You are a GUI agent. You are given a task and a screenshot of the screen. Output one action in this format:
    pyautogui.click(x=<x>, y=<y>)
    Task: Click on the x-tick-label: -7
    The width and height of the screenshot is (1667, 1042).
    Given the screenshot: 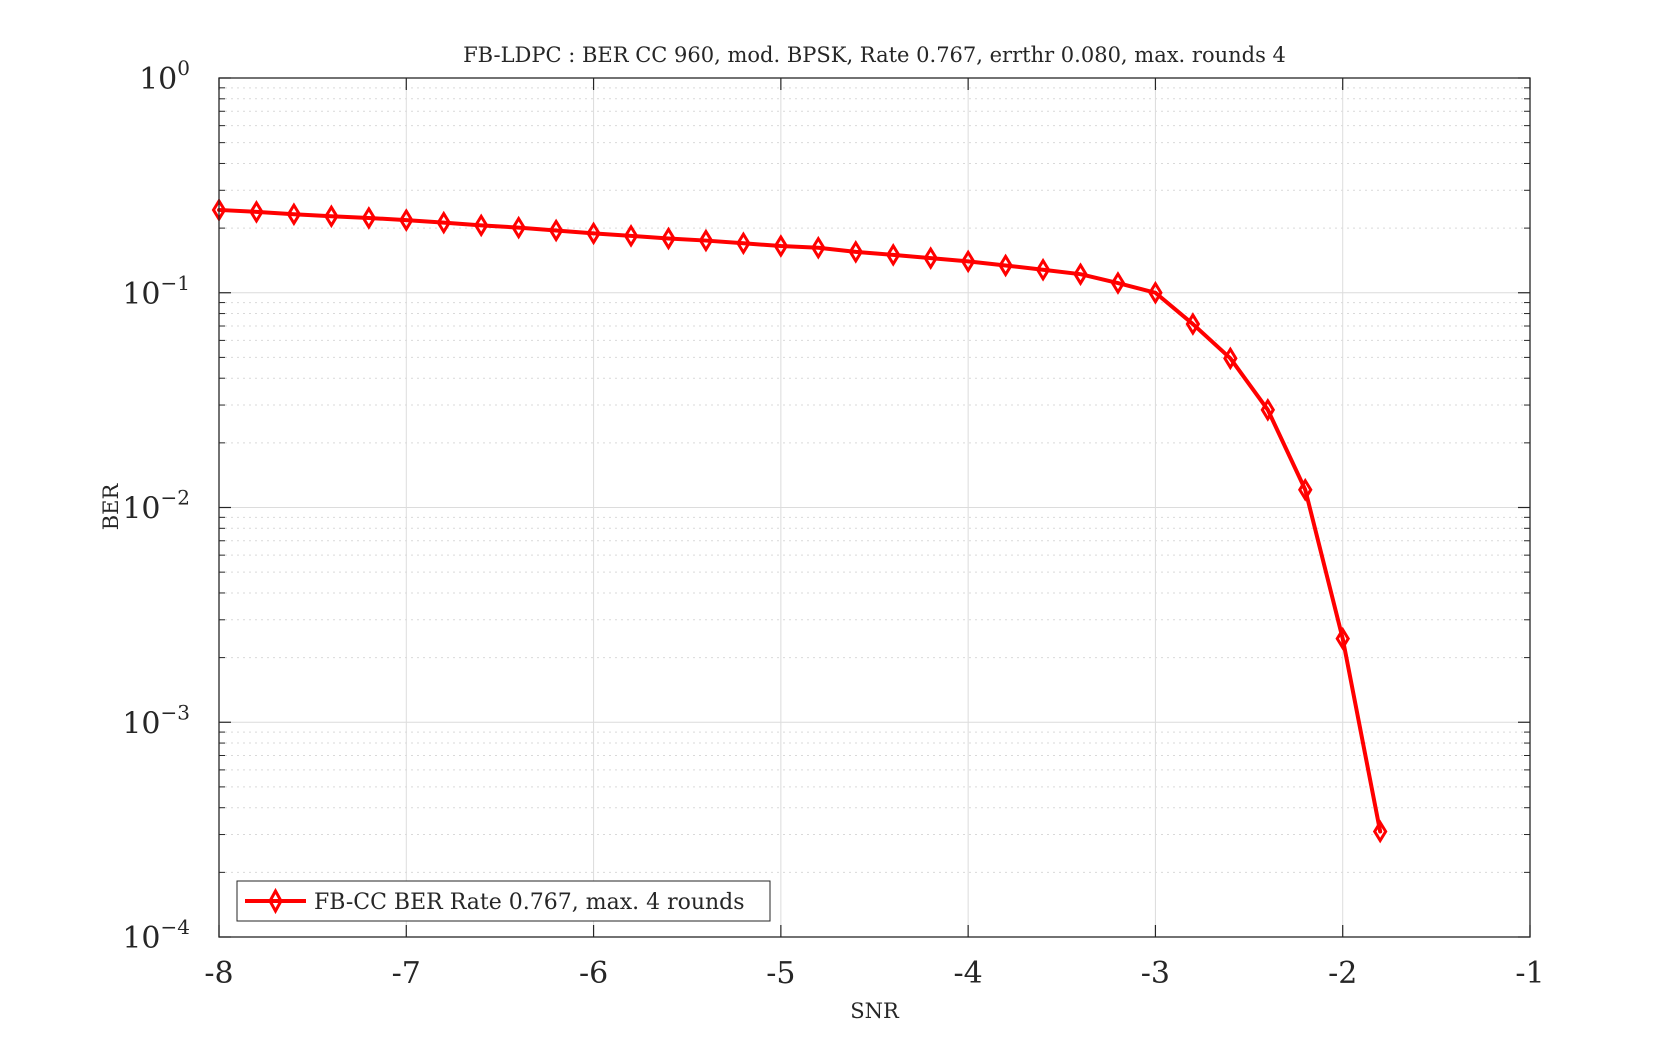 What is the action you would take?
    pyautogui.click(x=406, y=973)
    